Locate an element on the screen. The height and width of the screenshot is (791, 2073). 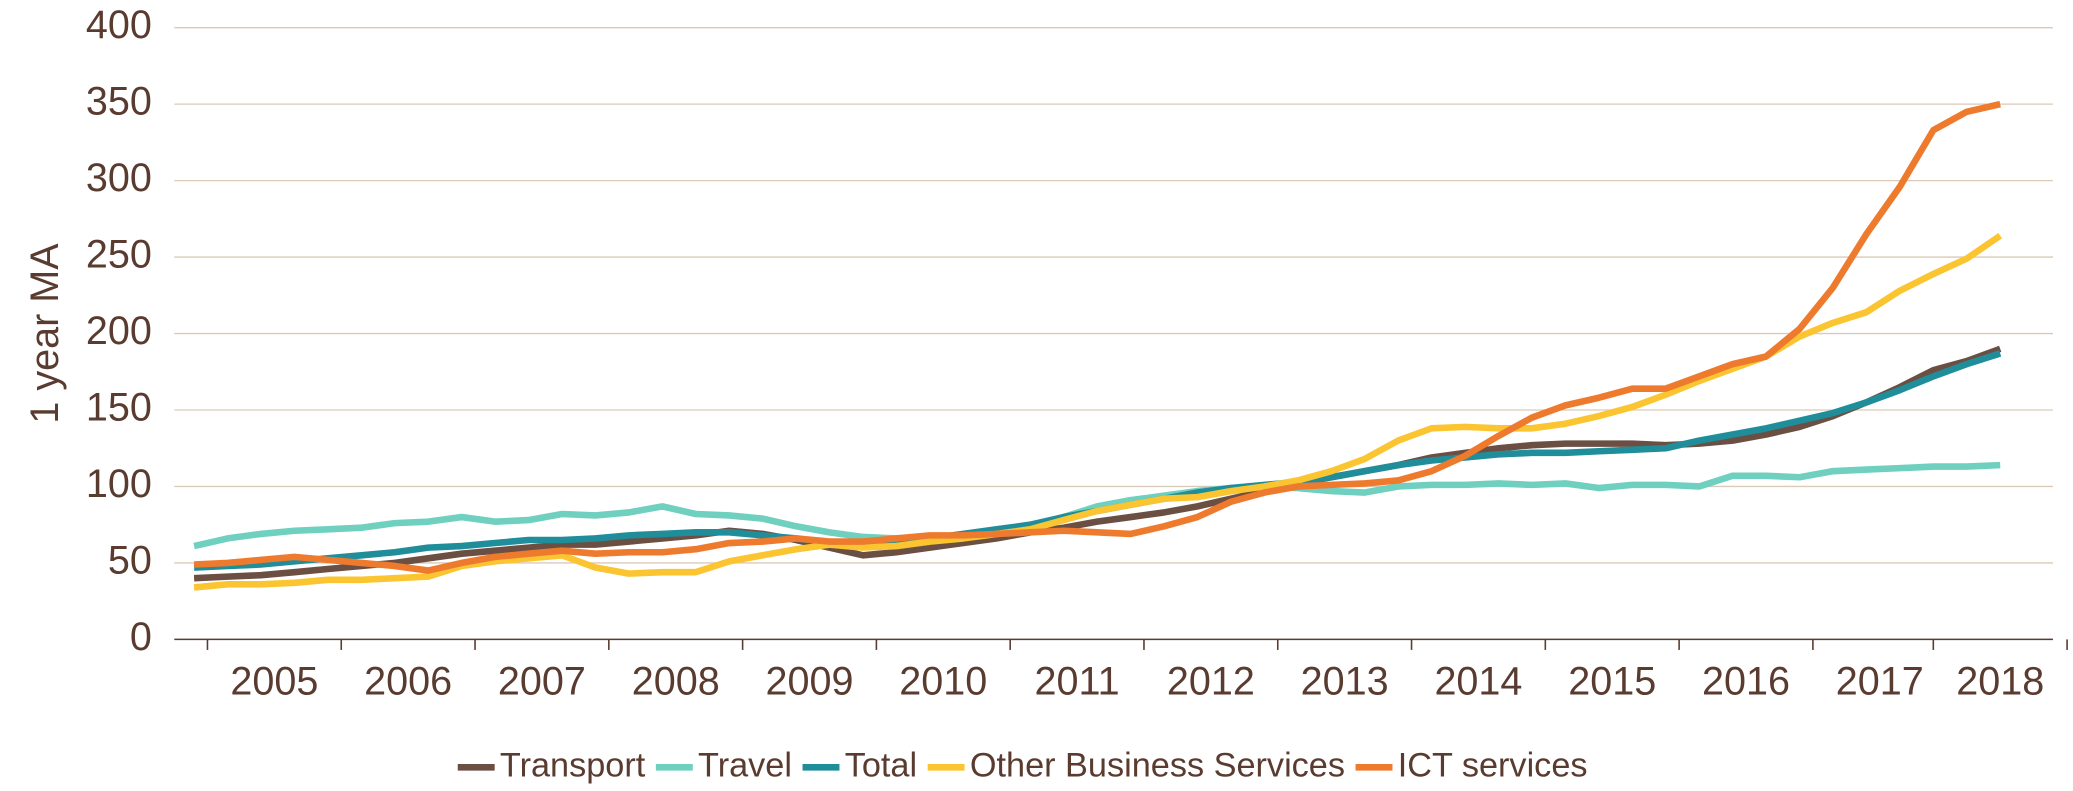
legend-label: Travel is located at coordinates (745, 765).